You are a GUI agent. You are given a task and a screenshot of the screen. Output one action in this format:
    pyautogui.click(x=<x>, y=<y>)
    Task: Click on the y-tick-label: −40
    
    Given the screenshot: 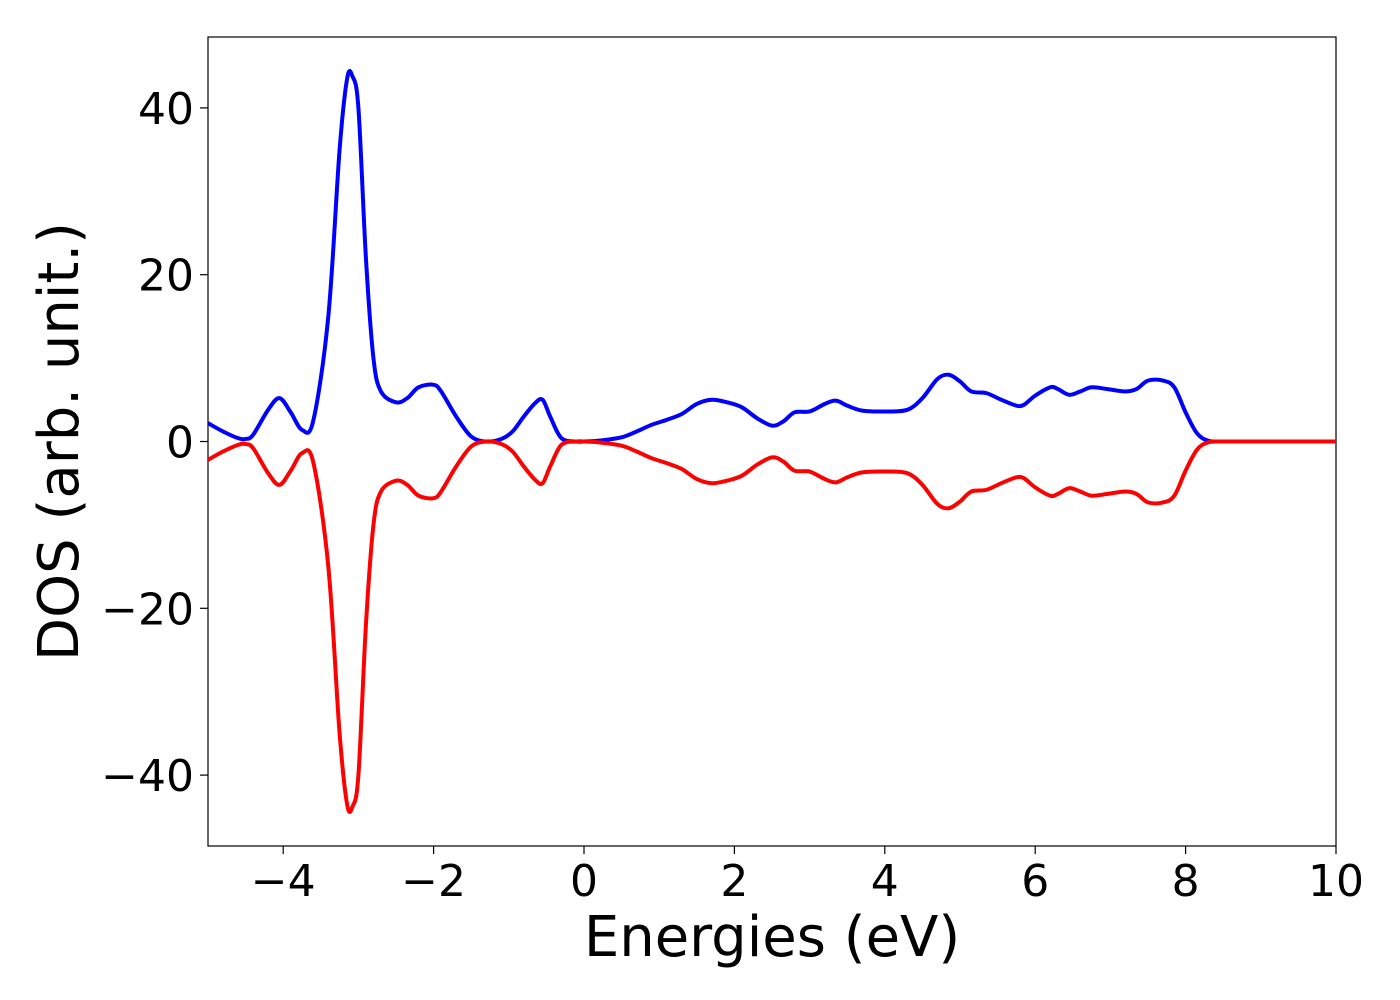 What is the action you would take?
    pyautogui.click(x=147, y=776)
    